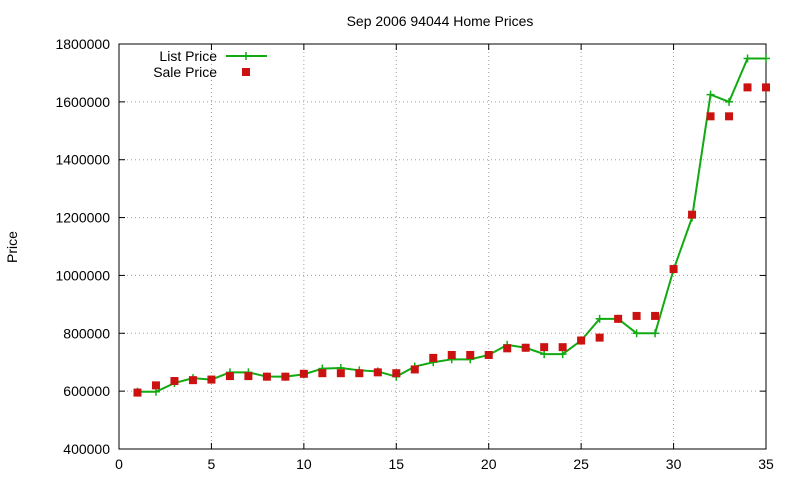 Image resolution: width=800 pixels, height=480 pixels. I want to click on legend-label: List Price, so click(188, 56).